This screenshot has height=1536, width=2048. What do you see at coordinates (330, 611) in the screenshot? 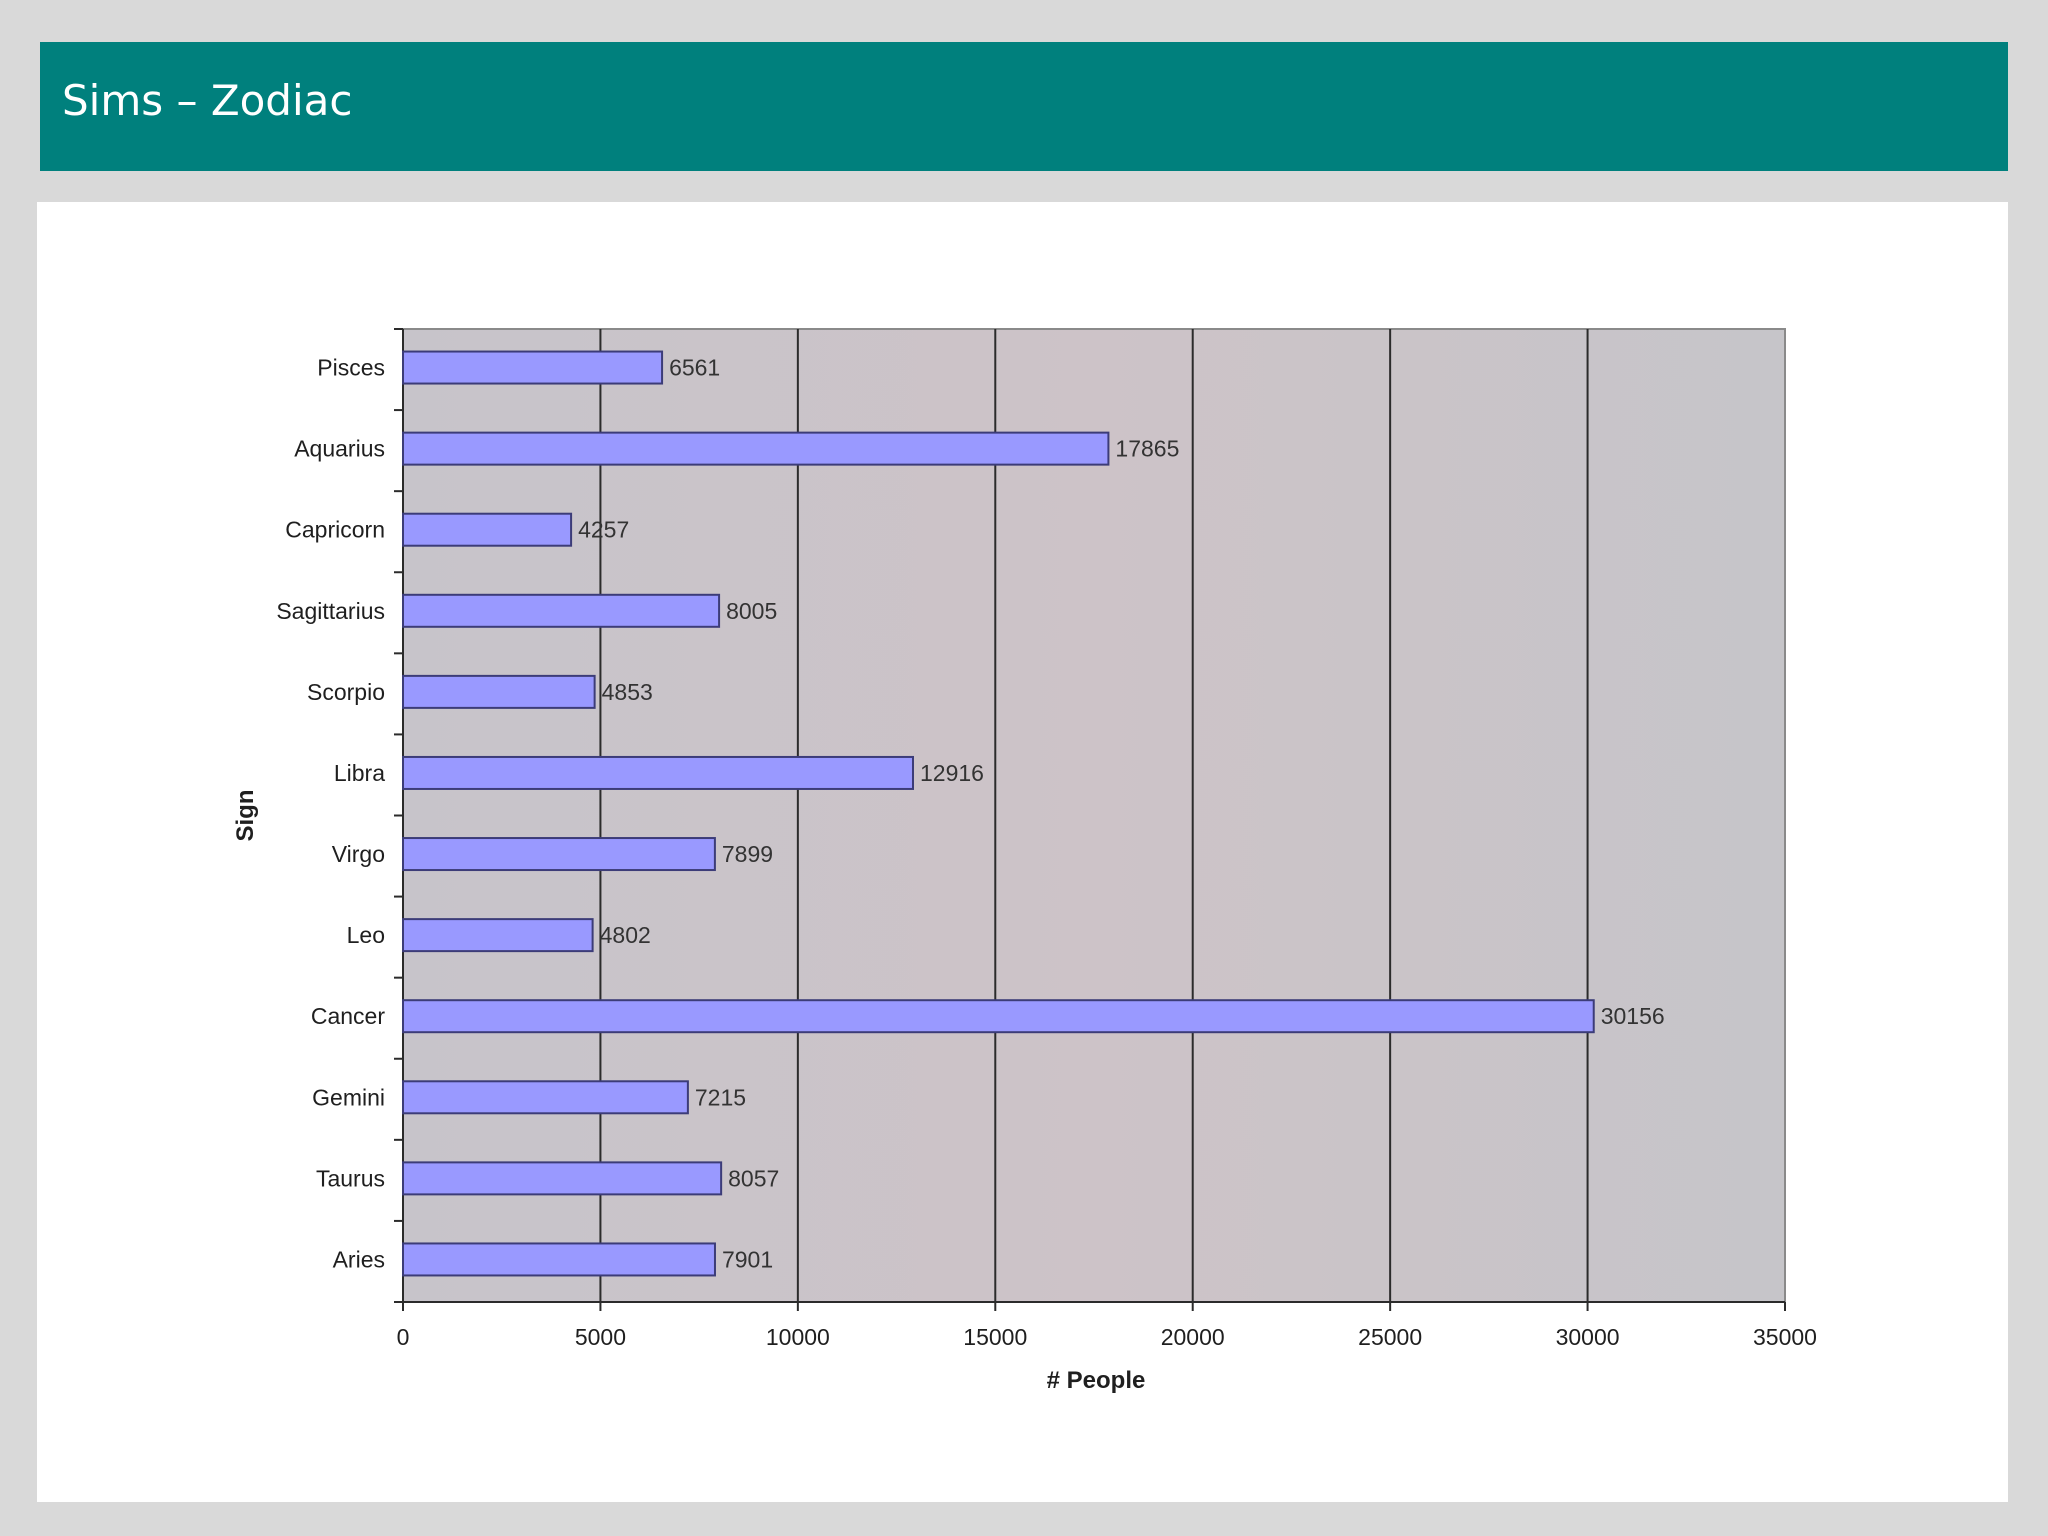
I see `y-tick-label: Sagittarius` at bounding box center [330, 611].